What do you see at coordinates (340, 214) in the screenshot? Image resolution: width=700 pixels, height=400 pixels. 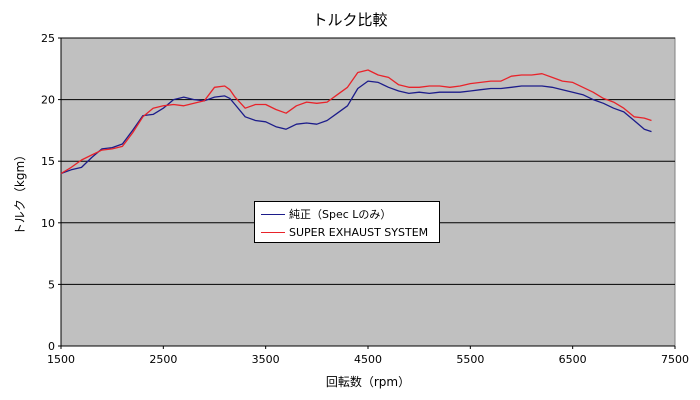 I see `legend-label-stock: 純正（Spec Lのみ）` at bounding box center [340, 214].